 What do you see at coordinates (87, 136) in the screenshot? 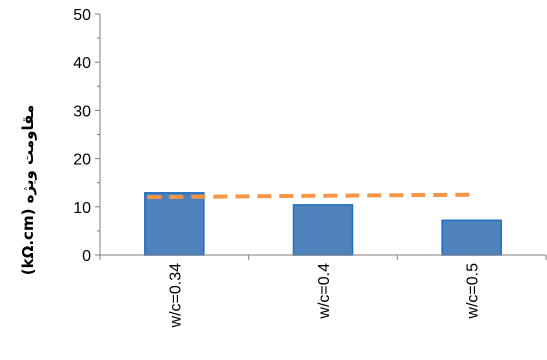
I see `y-axis: 0 10 20 30 40 50` at bounding box center [87, 136].